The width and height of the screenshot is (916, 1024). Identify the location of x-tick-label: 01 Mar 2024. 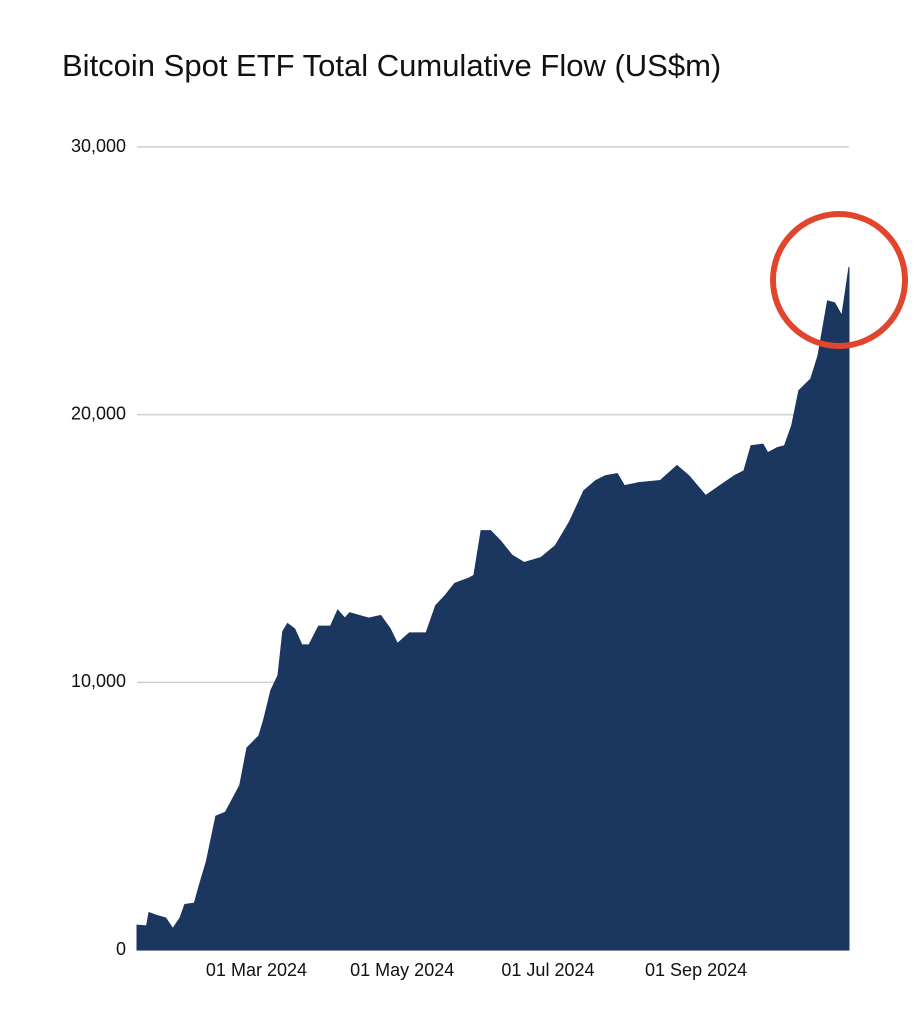
(256, 970).